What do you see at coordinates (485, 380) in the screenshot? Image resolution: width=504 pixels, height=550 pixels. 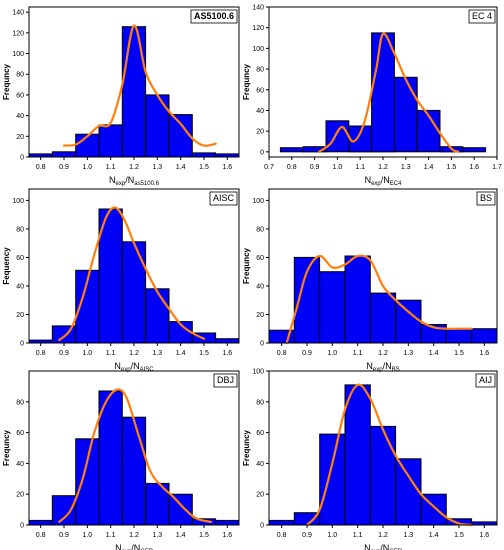 I see `panel-label: AIJ` at bounding box center [485, 380].